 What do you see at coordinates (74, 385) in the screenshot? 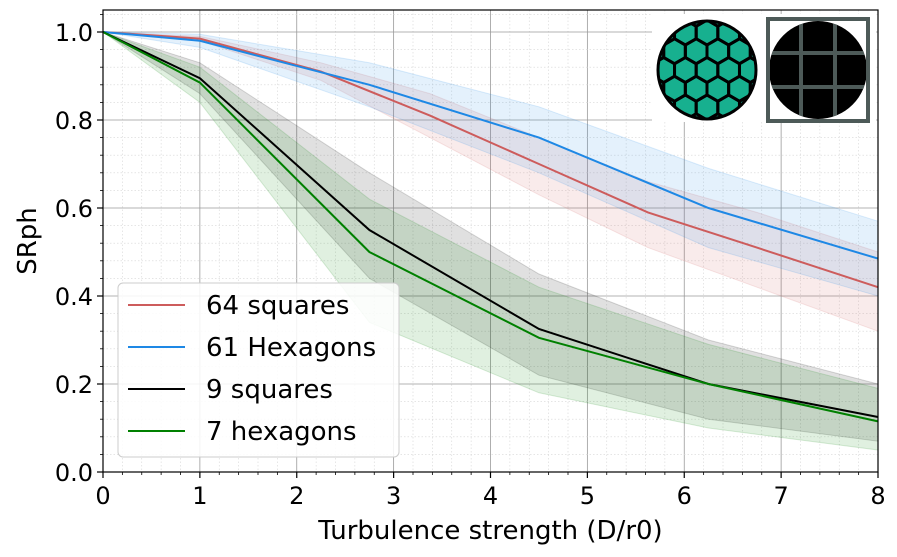
I see `y-tick-label: 0.2` at bounding box center [74, 385].